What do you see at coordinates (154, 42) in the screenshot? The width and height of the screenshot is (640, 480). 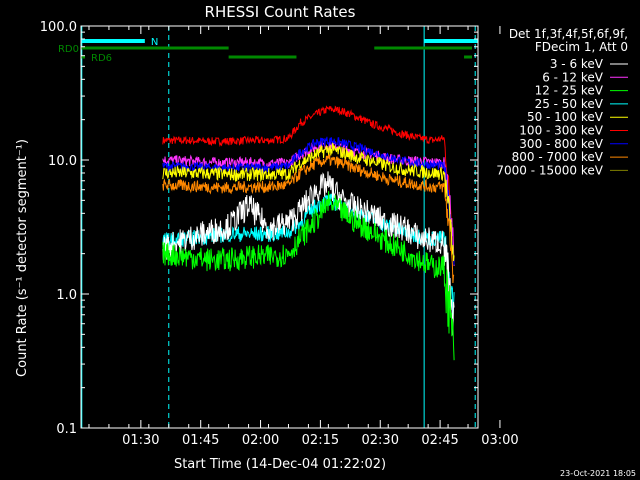 I see `flag-label-N: N` at bounding box center [154, 42].